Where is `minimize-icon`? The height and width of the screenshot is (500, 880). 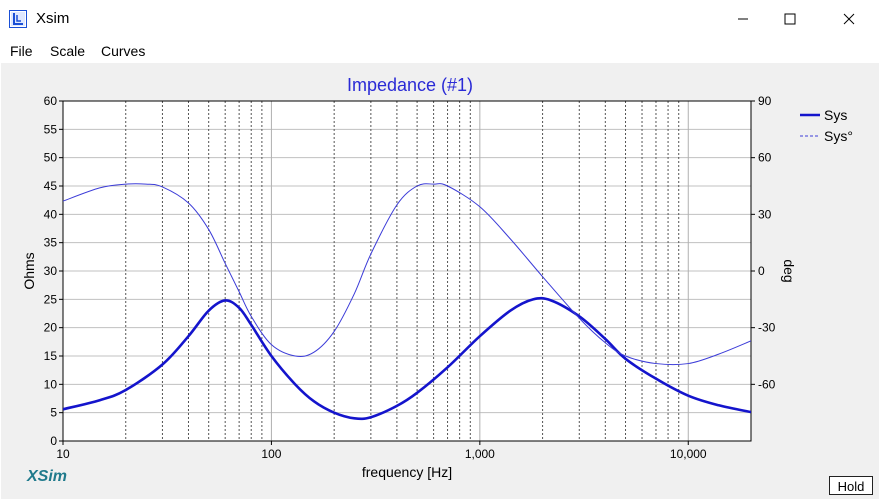
minimize-icon is located at coordinates (743, 19).